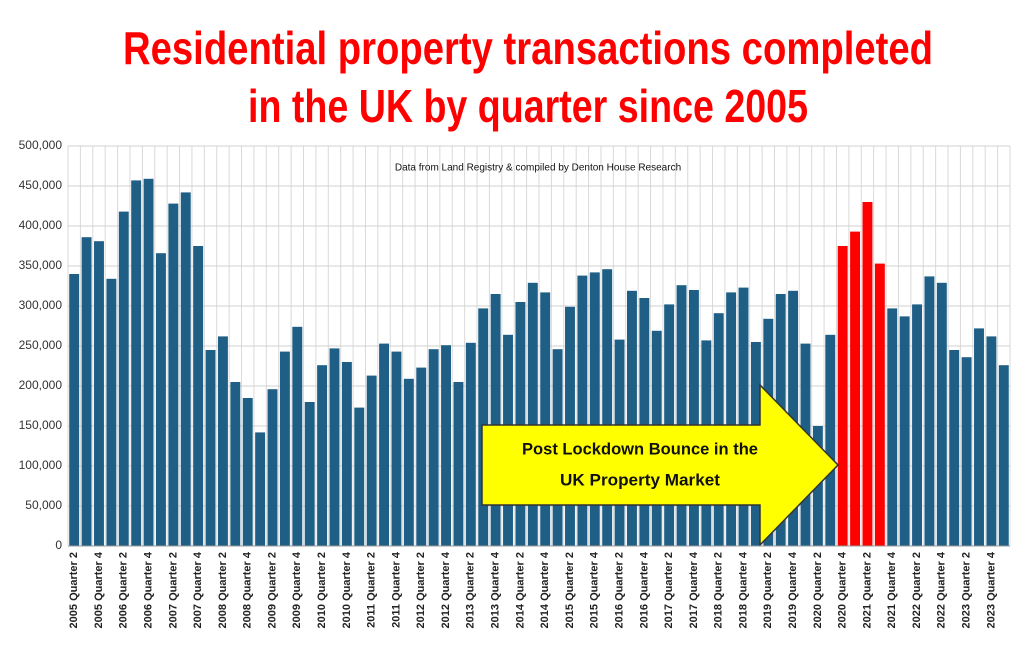  Describe the element at coordinates (43, 505) in the screenshot. I see `y-tick-label: 50,000` at that location.